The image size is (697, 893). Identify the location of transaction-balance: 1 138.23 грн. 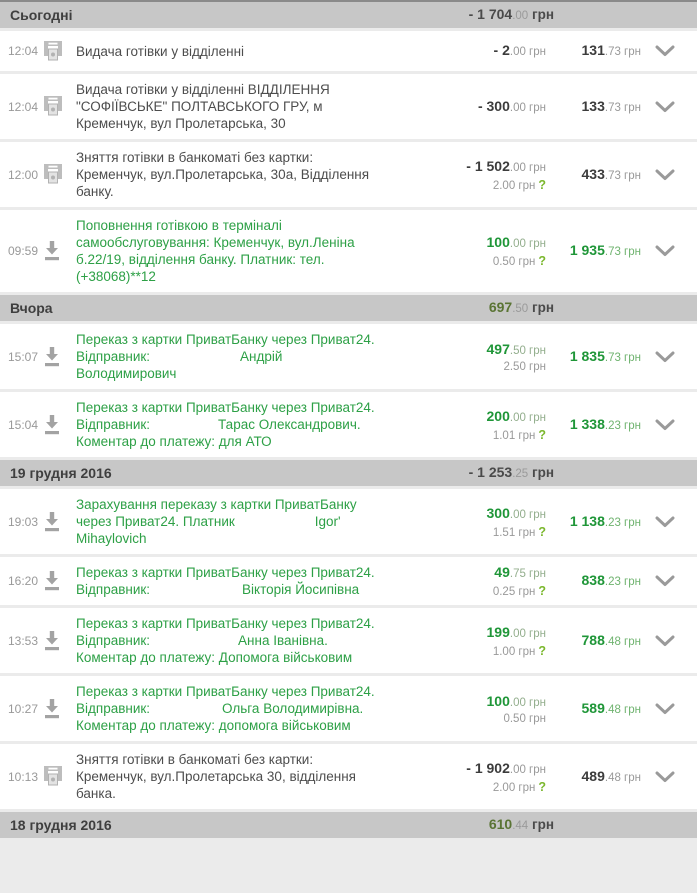
(593, 522).